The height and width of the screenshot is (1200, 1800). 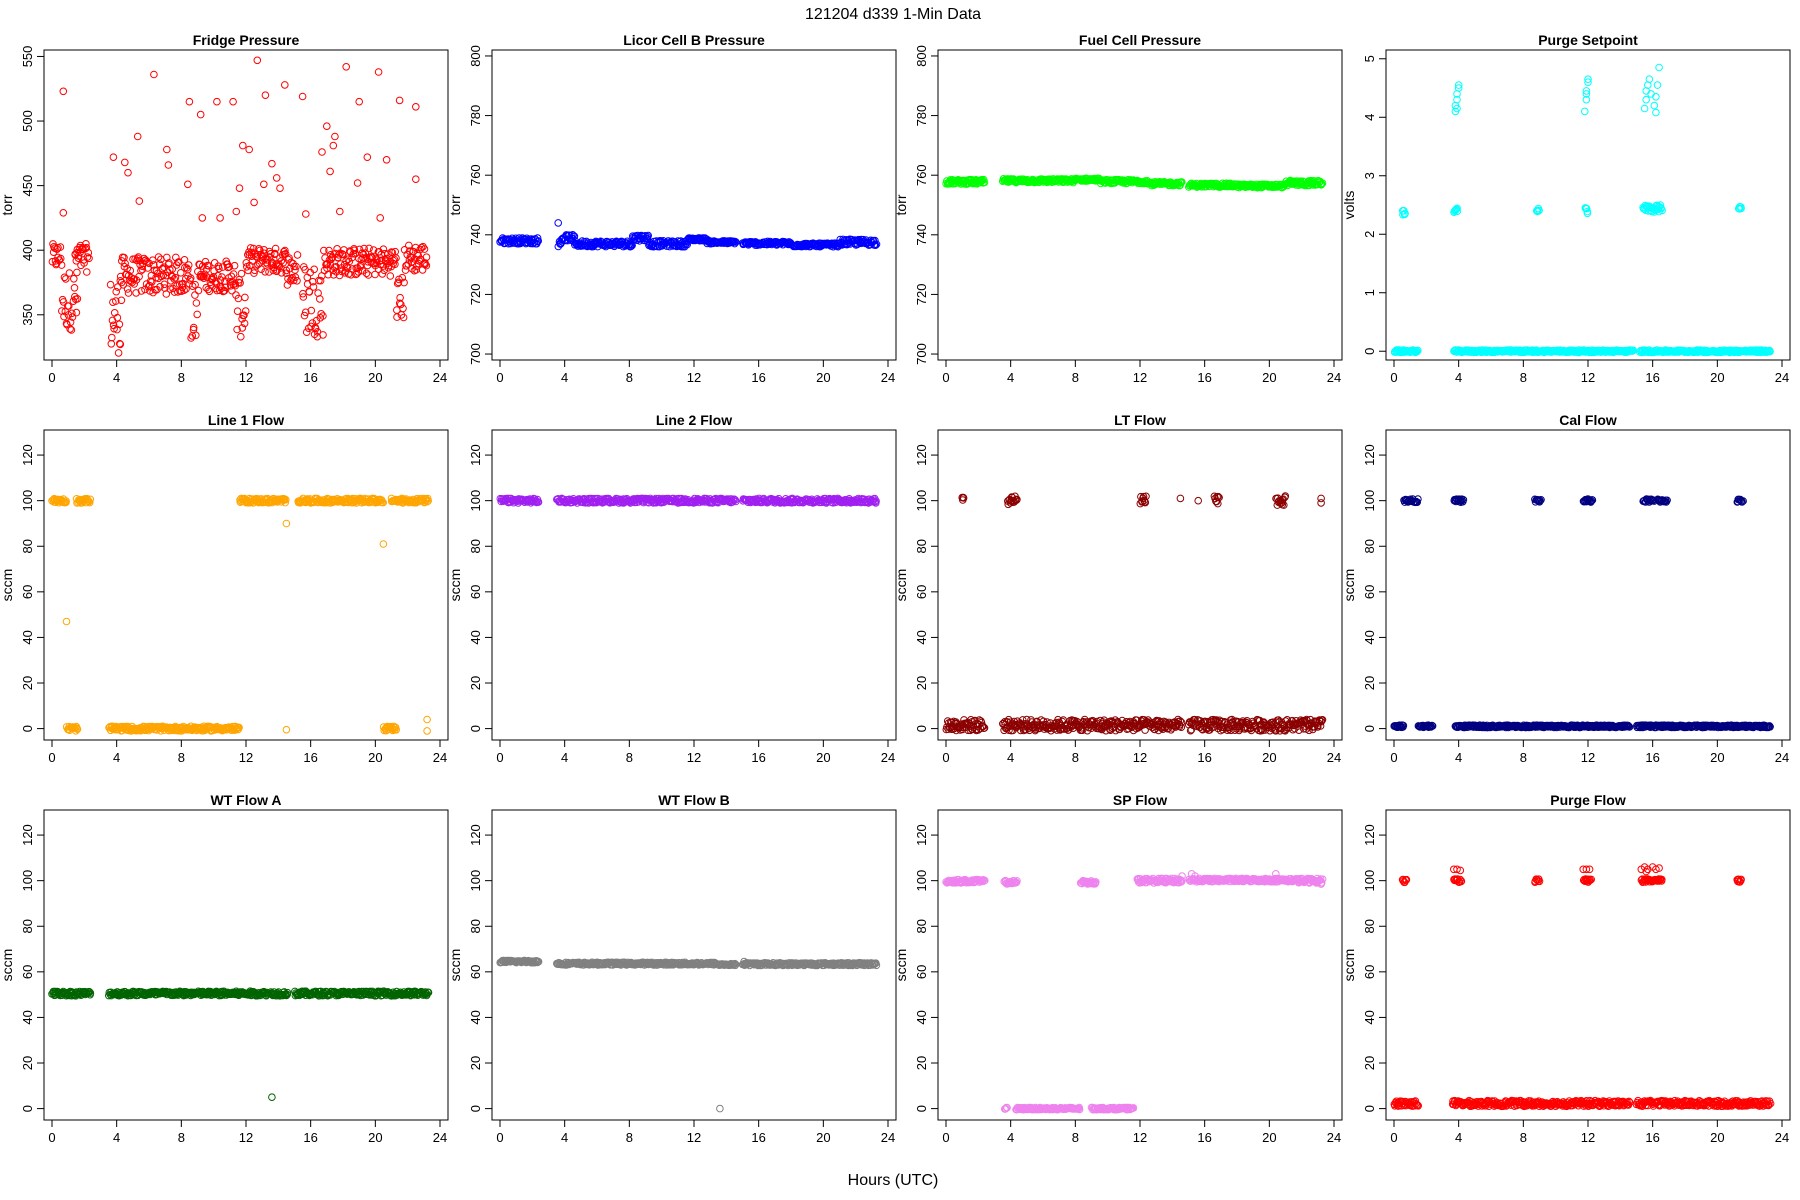 What do you see at coordinates (246, 420) in the screenshot?
I see `panel-title: Line 1 Flow` at bounding box center [246, 420].